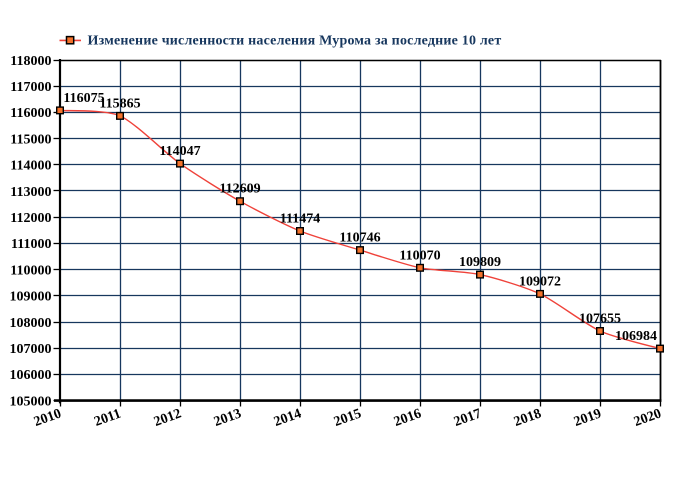  Describe the element at coordinates (30, 218) in the screenshot. I see `svg-text: 112000` at that location.